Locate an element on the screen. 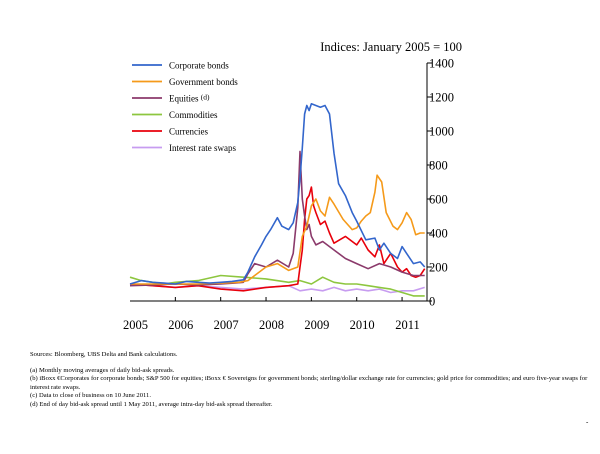 This screenshot has width=600, height=454. series-line-currencies is located at coordinates (277, 239).